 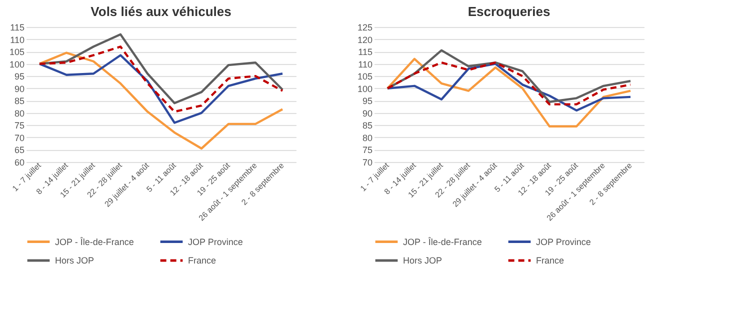 I want to click on y-tick-label: 120, so click(x=364, y=39).